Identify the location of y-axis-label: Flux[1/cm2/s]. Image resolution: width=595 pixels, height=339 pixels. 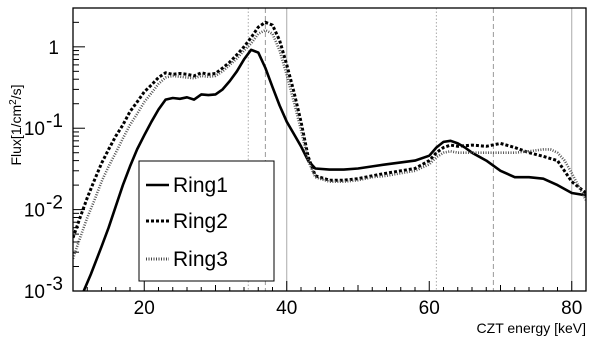
(16, 124).